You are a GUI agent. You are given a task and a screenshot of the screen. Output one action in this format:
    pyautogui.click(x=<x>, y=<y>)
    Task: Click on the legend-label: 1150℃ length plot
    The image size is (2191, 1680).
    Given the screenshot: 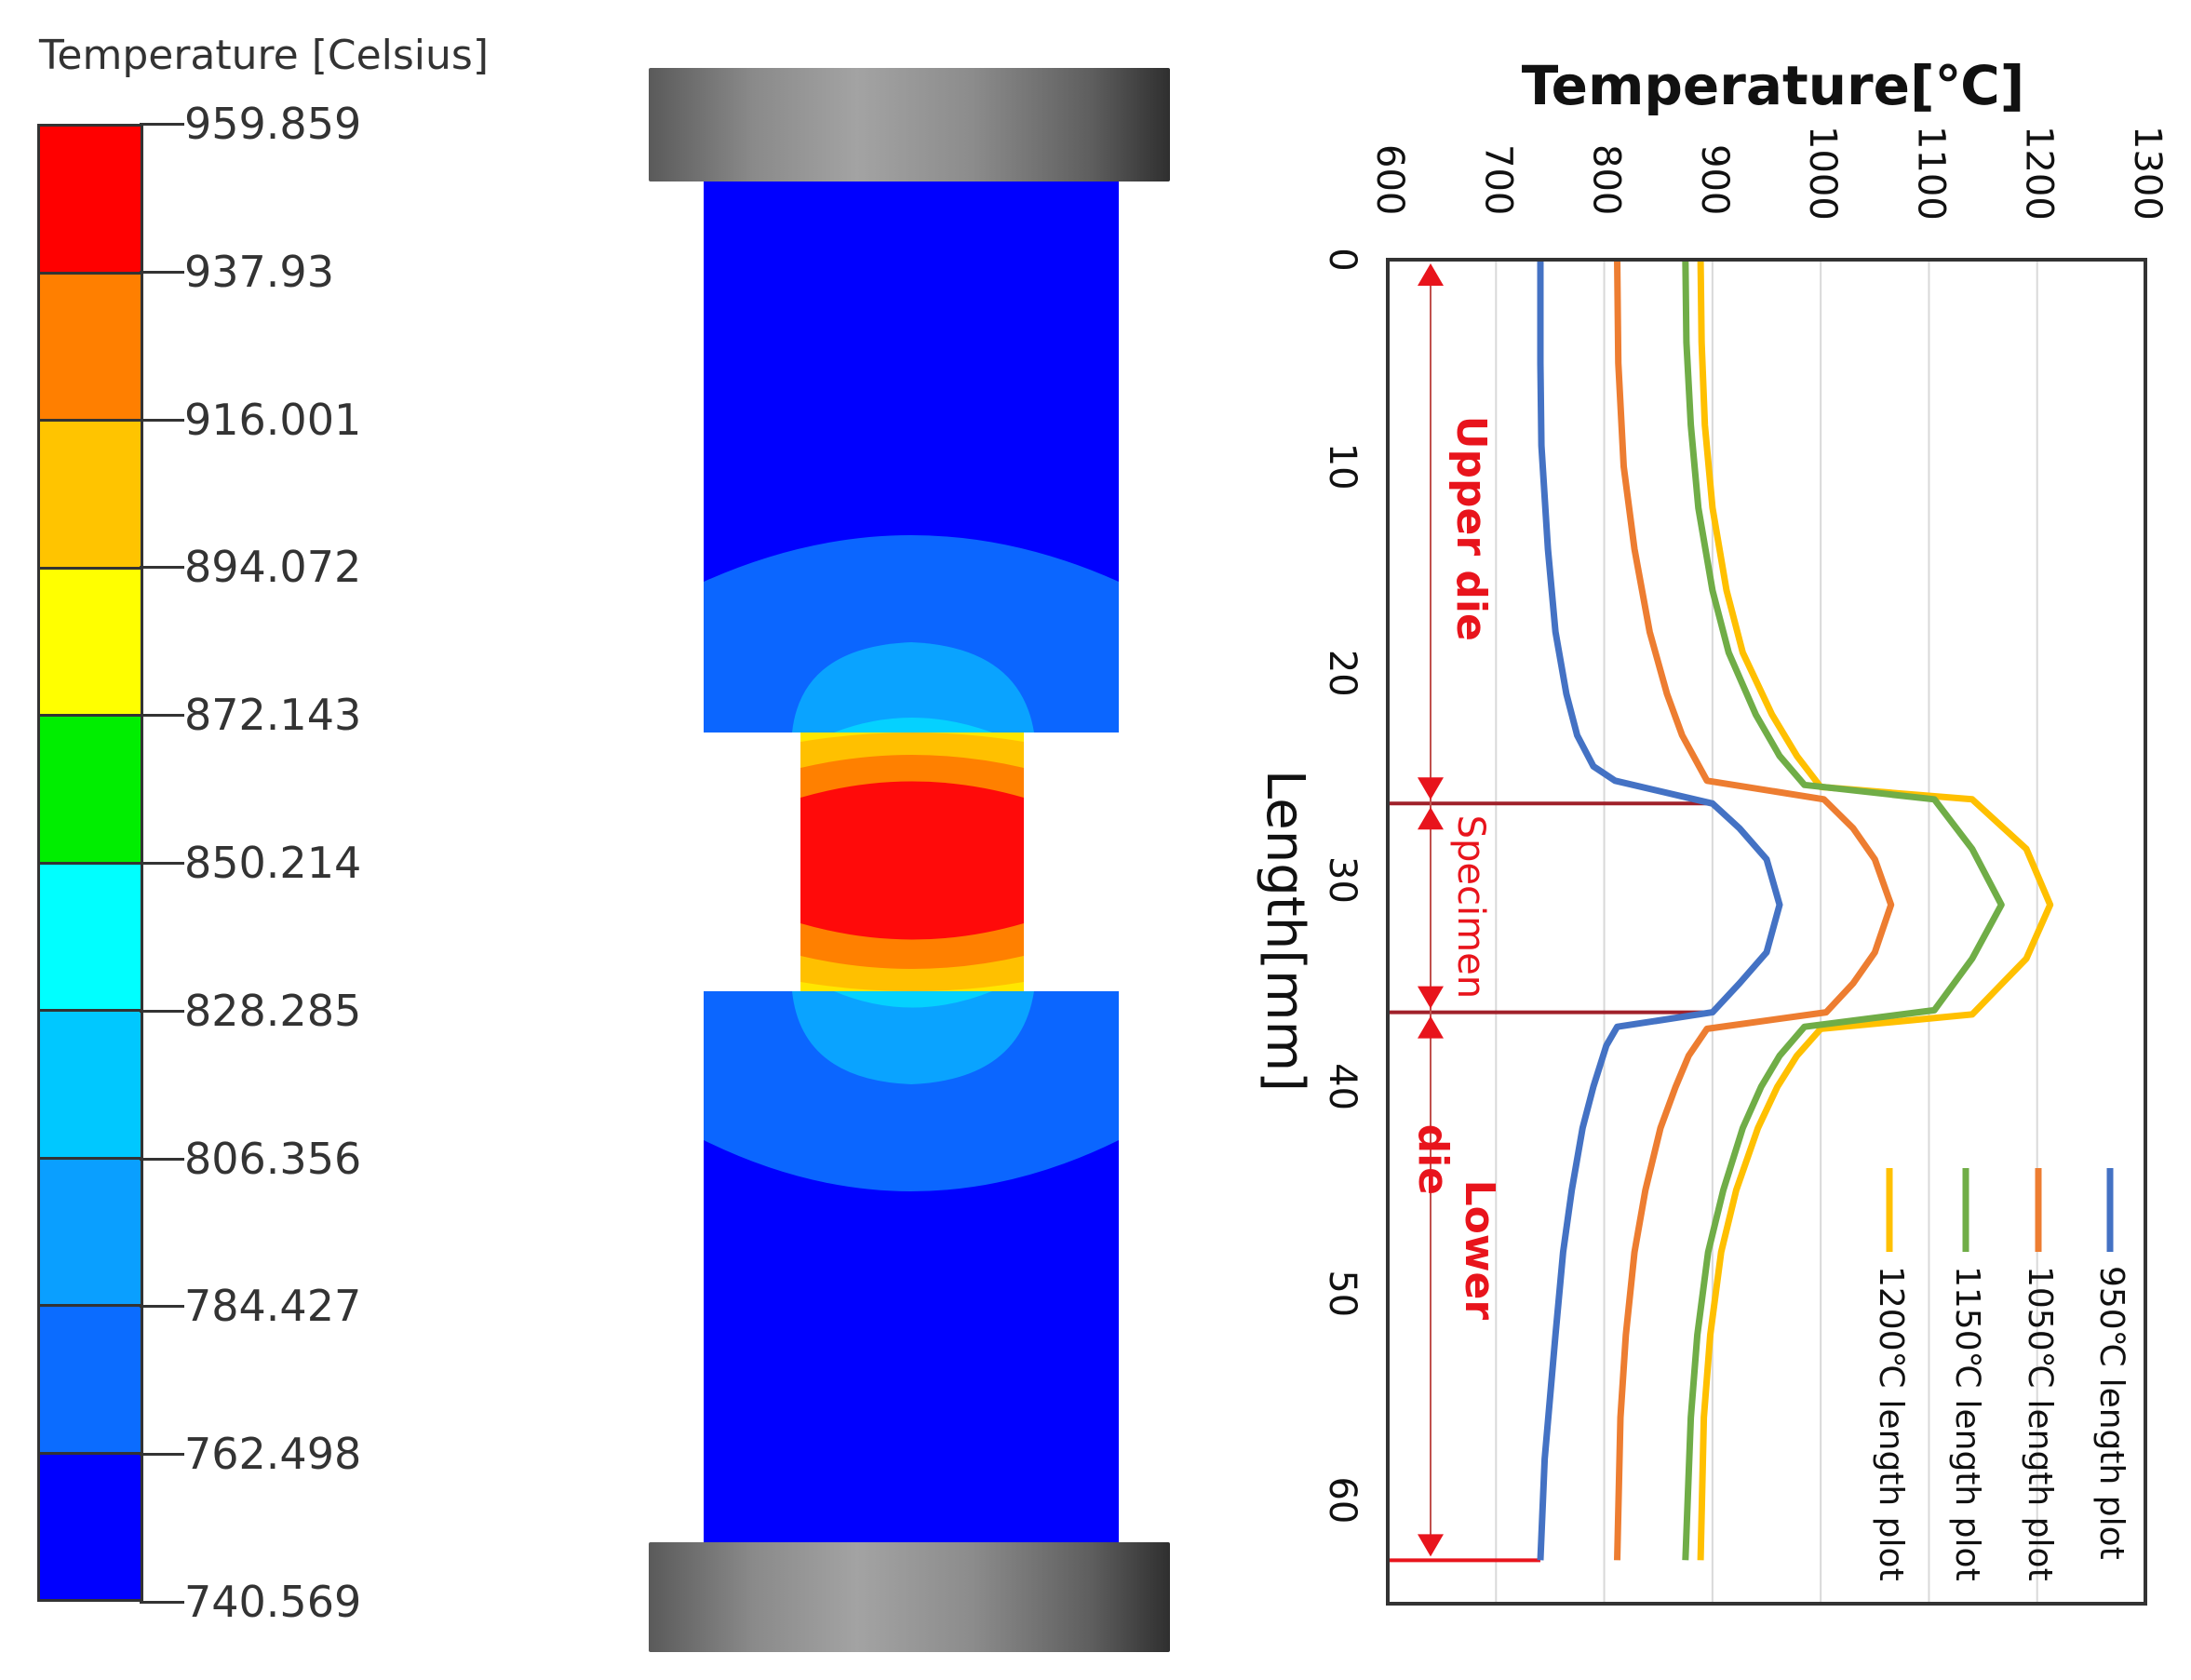 What is the action you would take?
    pyautogui.click(x=1967, y=1423)
    